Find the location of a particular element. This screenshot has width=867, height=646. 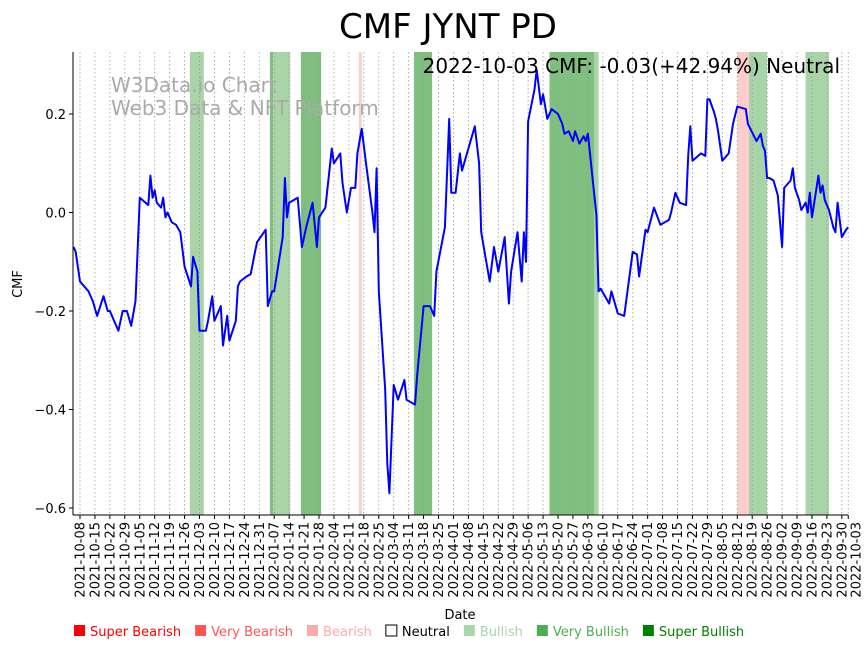

x-tick-label: 2022-02-25 is located at coordinates (379, 560).